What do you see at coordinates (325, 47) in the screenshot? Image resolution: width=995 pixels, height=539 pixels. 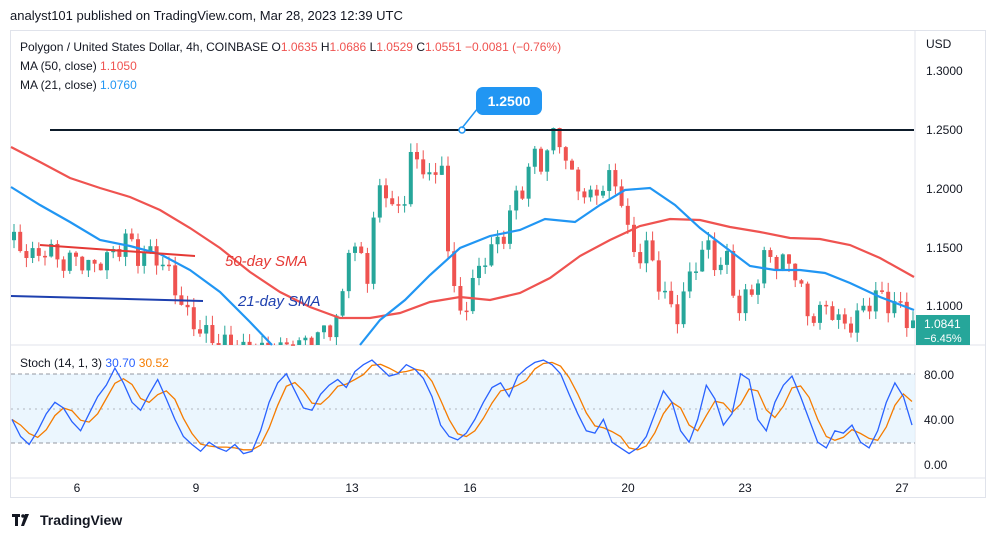 I see `legend-h-label: H` at bounding box center [325, 47].